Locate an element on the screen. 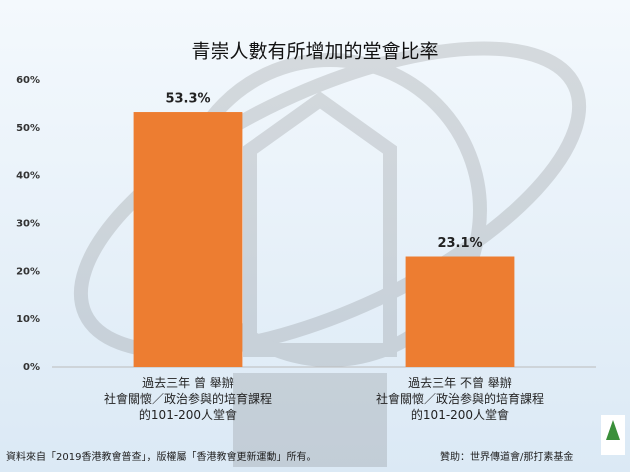 The height and width of the screenshot is (472, 630). y-tick-label: 0% is located at coordinates (31, 367).